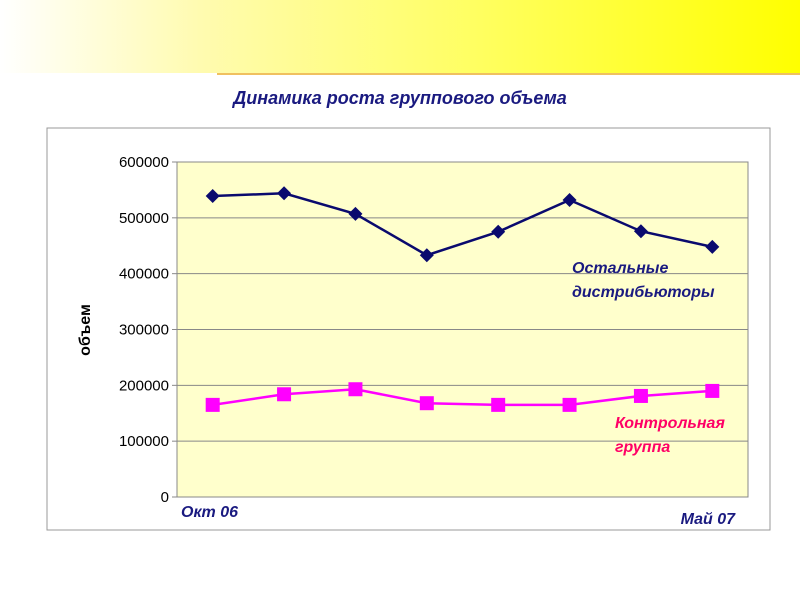 The height and width of the screenshot is (600, 800). I want to click on x-start-label: Окт 06, so click(209, 512).